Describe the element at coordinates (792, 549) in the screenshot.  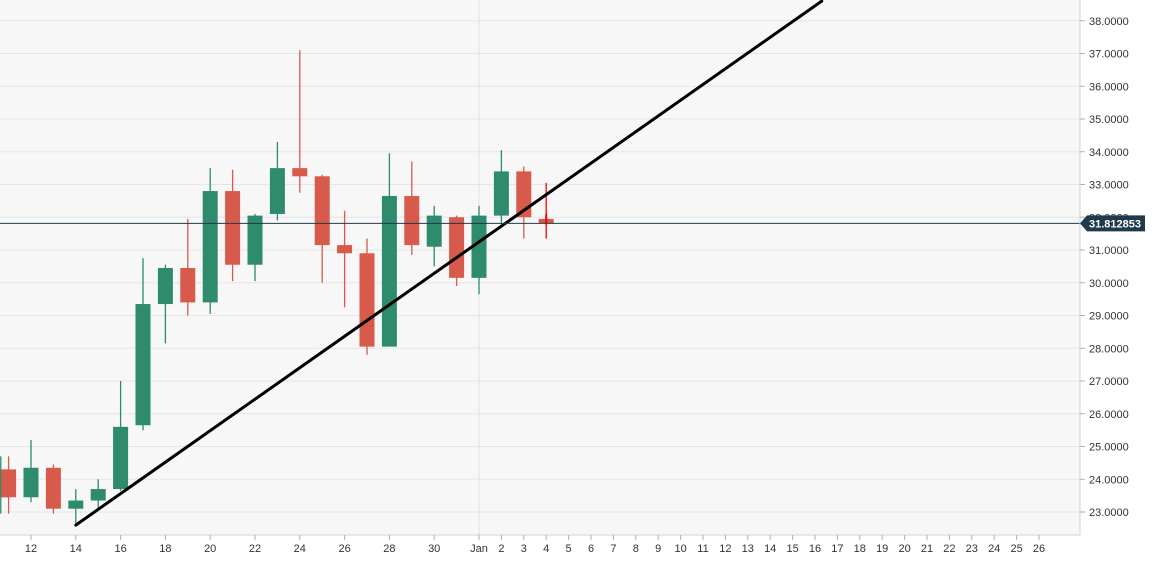
I see `x-tick-label: 15` at that location.